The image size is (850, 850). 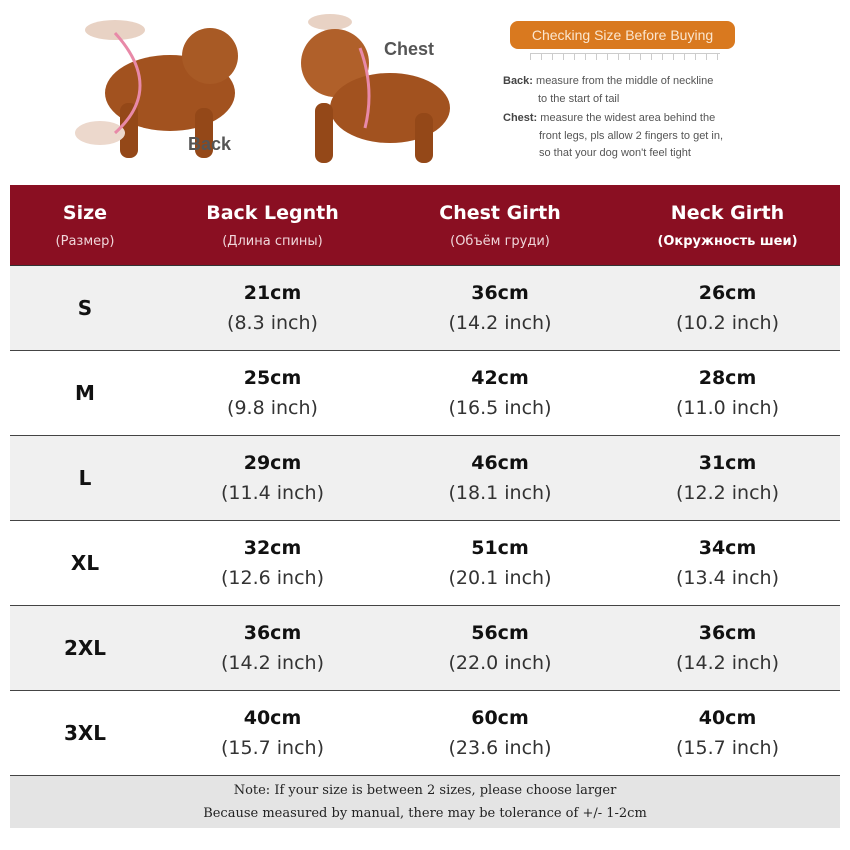 I want to click on neck-cell: 36cm (14.2 inch), so click(x=727, y=648).